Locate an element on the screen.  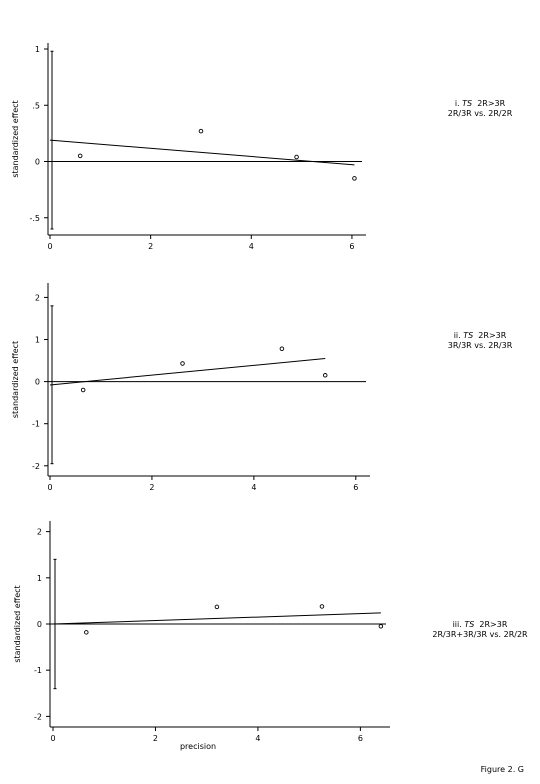
figure-caption: Figure 2. G is located at coordinates (502, 769).